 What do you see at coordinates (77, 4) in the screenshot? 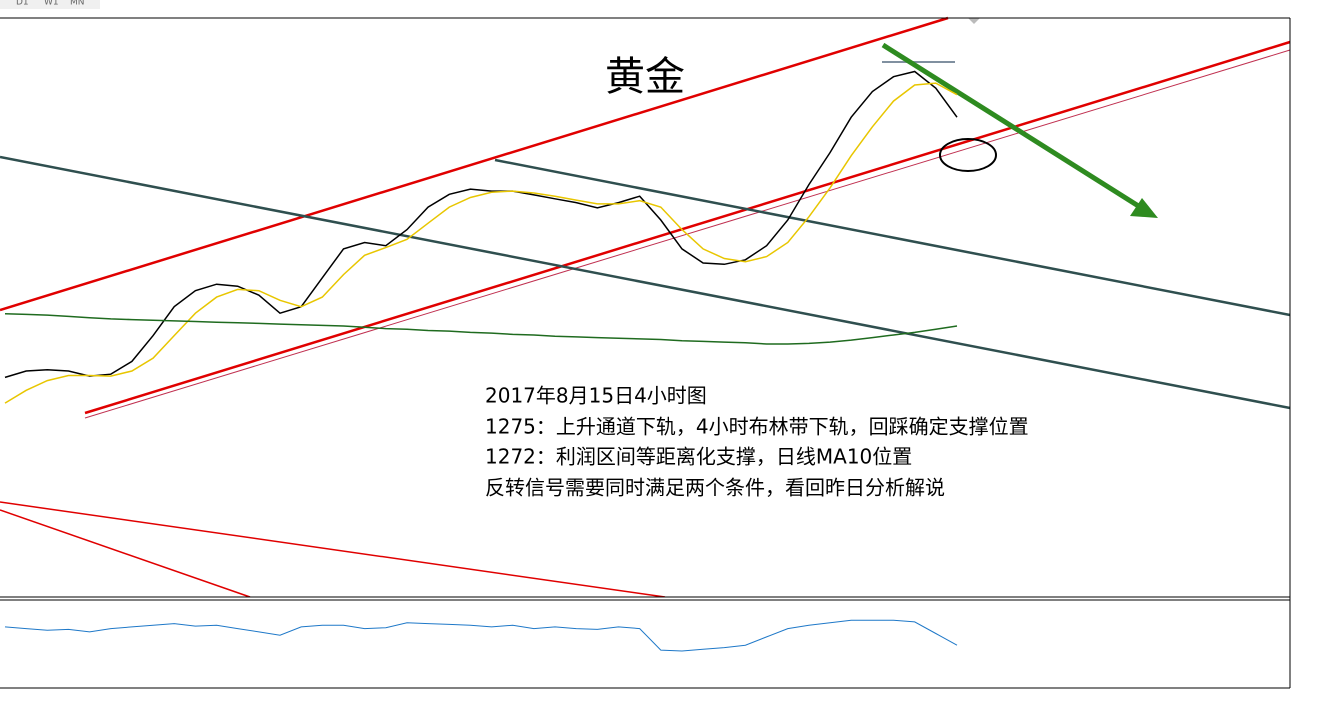
I see `timeframe-tab: MN` at bounding box center [77, 4].